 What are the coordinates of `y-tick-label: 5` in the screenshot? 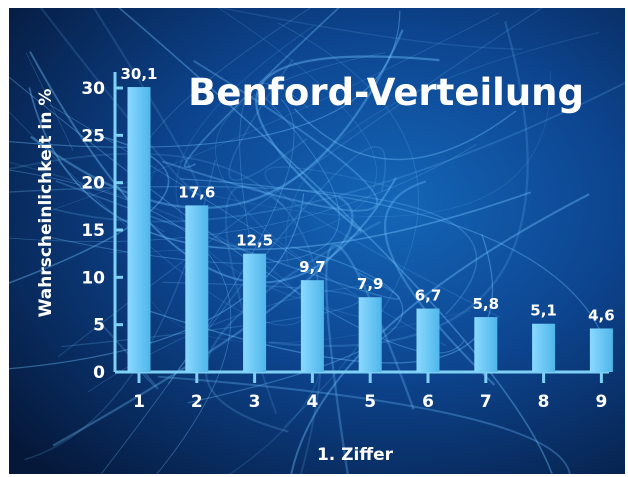 It's located at (99, 326).